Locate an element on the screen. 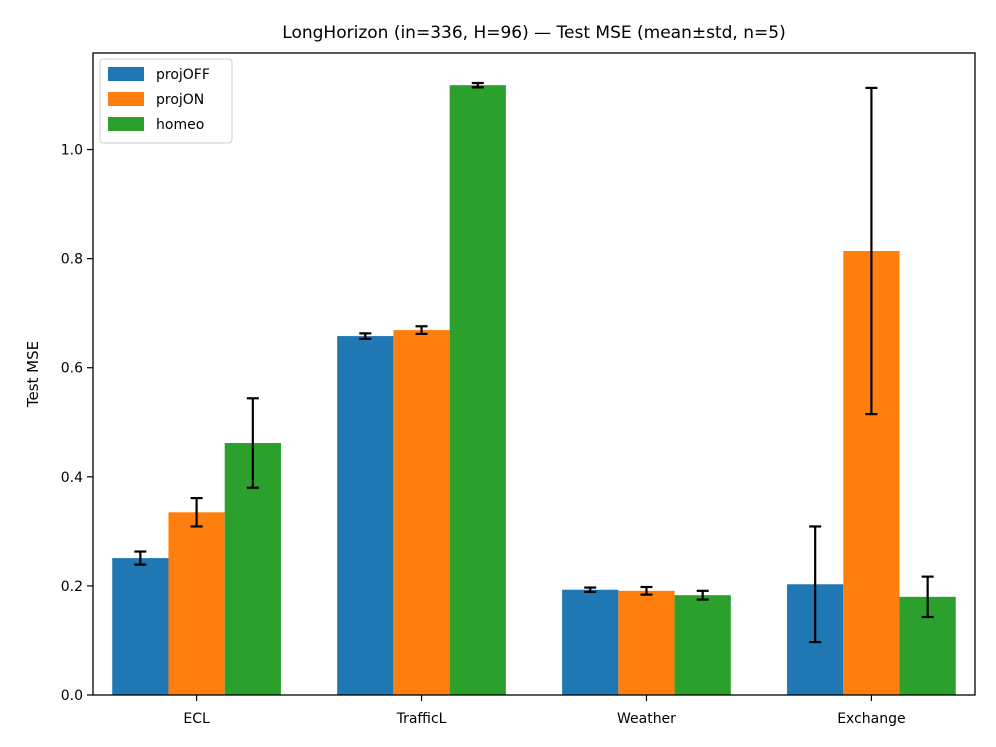 The height and width of the screenshot is (747, 996). bar-homeo-weather is located at coordinates (702, 645).